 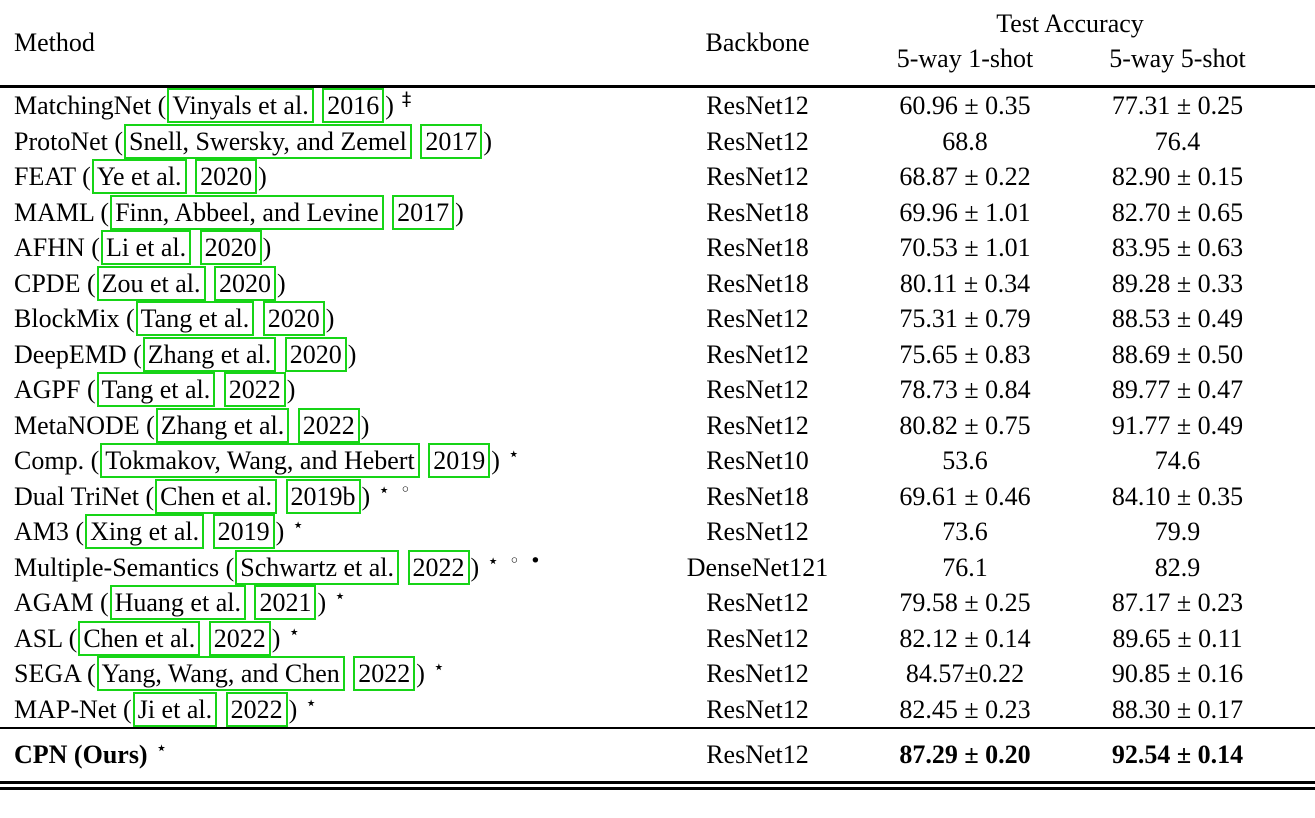 I want to click on acc-5way-1shot-cell: 68.87 ± 0.22, so click(x=965, y=176).